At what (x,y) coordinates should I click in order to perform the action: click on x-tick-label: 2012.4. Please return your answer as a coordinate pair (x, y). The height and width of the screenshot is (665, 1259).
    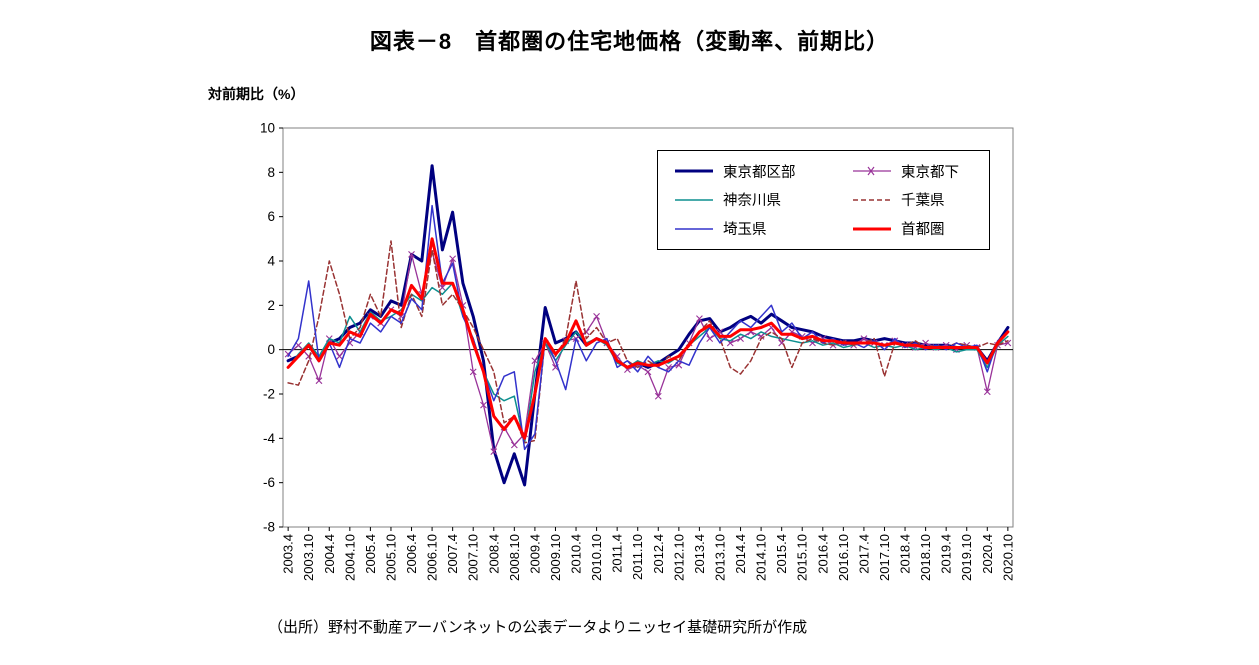
    Looking at the image, I should click on (658, 554).